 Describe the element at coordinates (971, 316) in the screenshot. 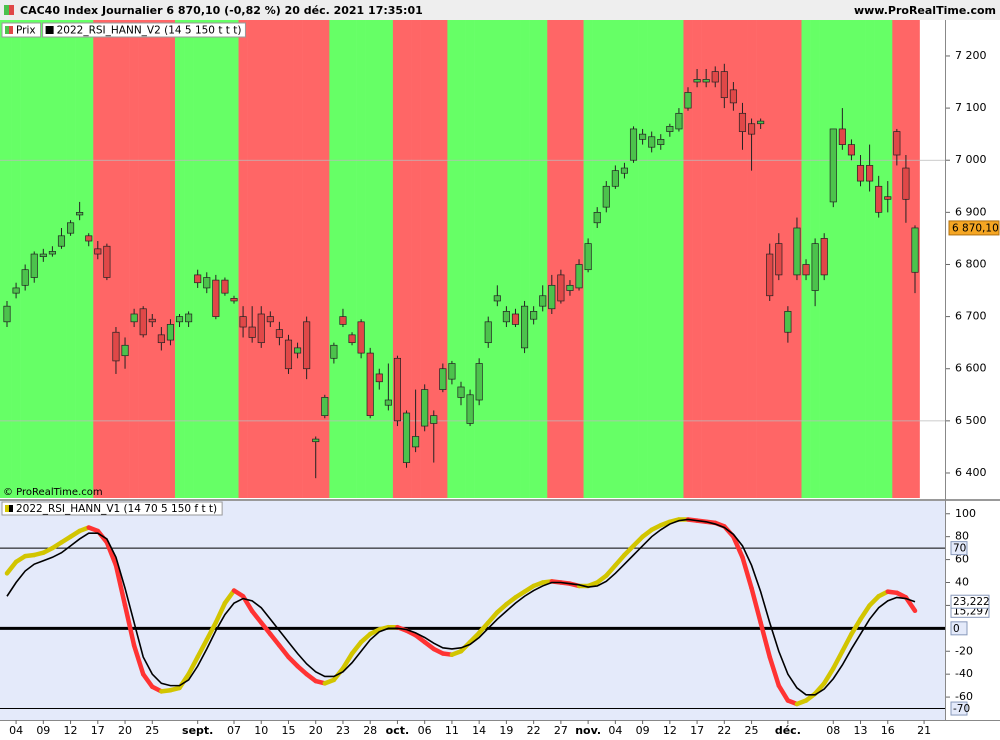

I see `y-tick-label: 6 700` at that location.